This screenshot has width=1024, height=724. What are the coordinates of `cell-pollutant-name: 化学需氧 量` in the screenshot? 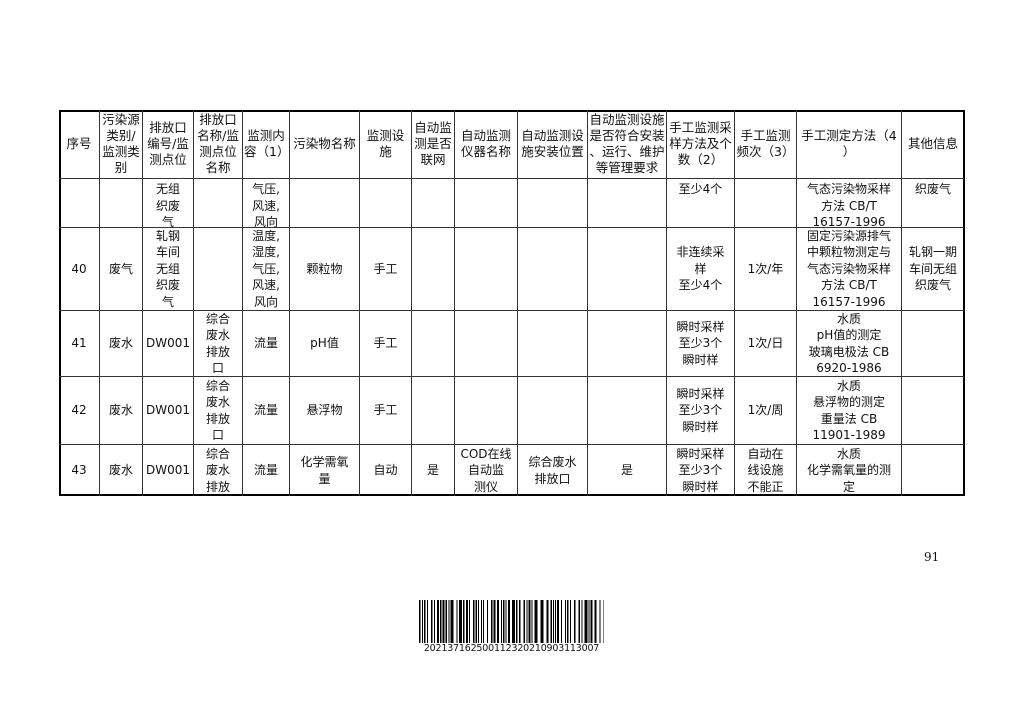 It's located at (325, 470).